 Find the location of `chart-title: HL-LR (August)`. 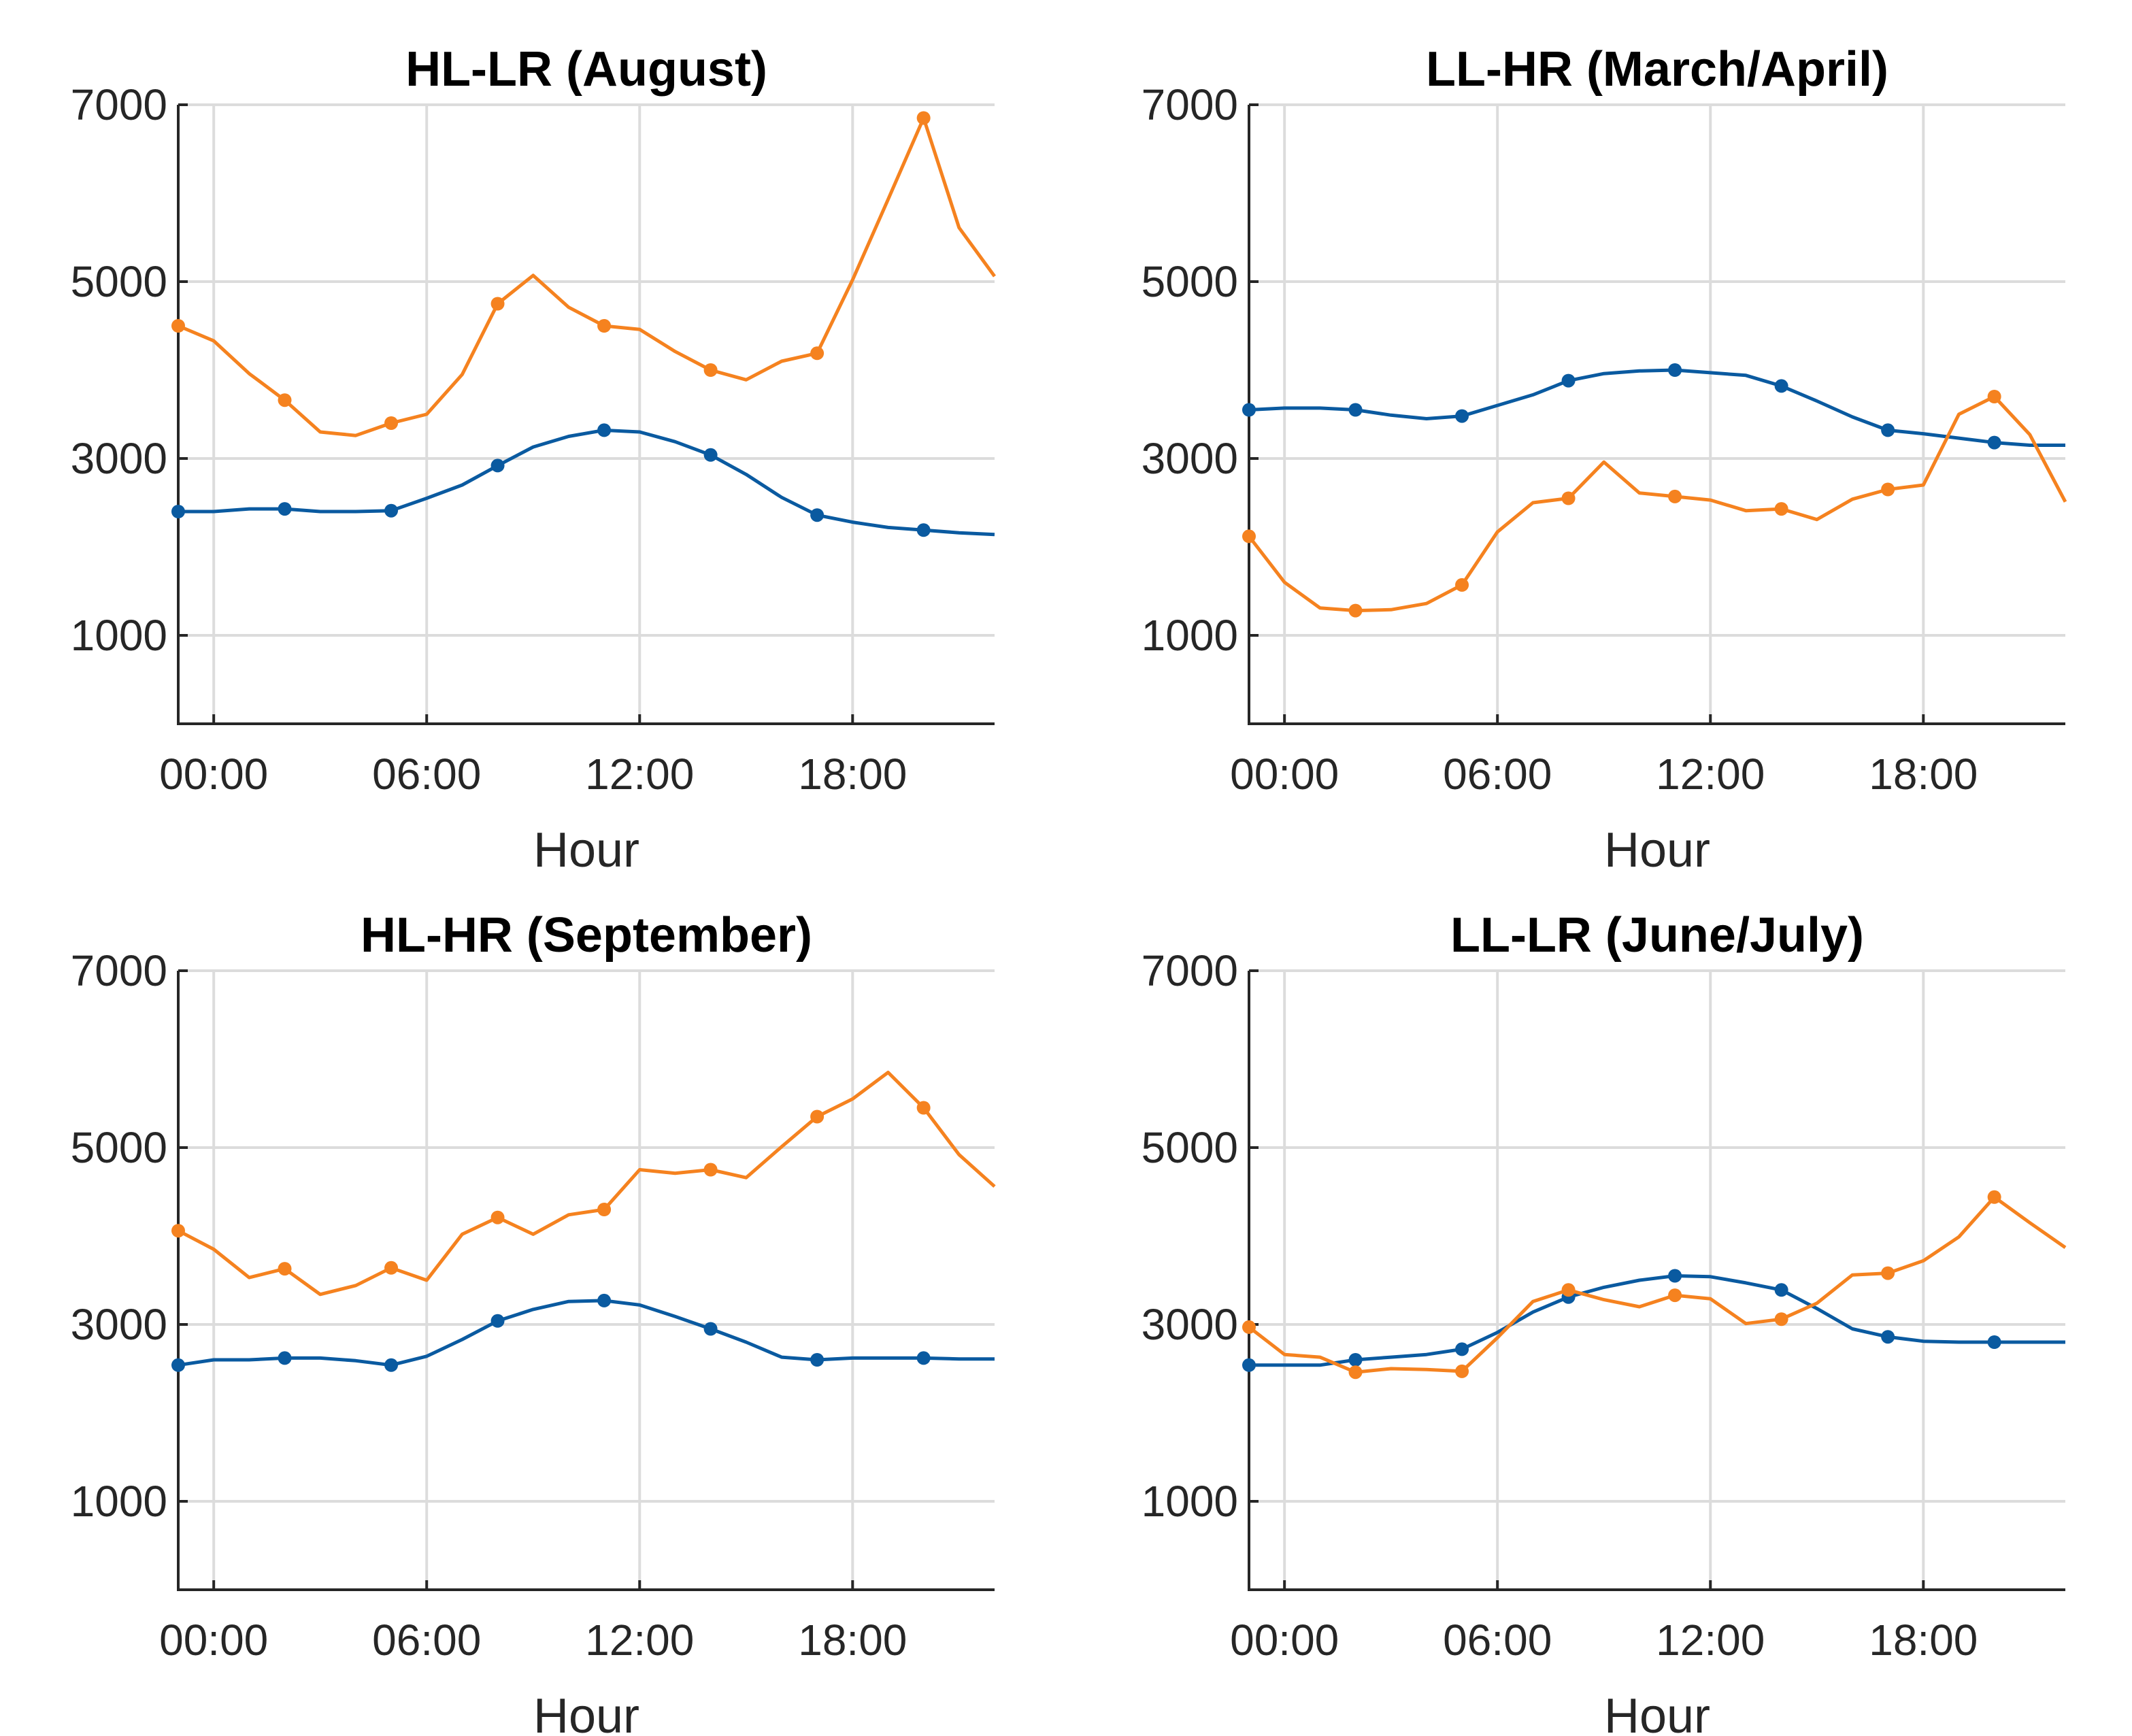

chart-title: HL-LR (August) is located at coordinates (586, 69).